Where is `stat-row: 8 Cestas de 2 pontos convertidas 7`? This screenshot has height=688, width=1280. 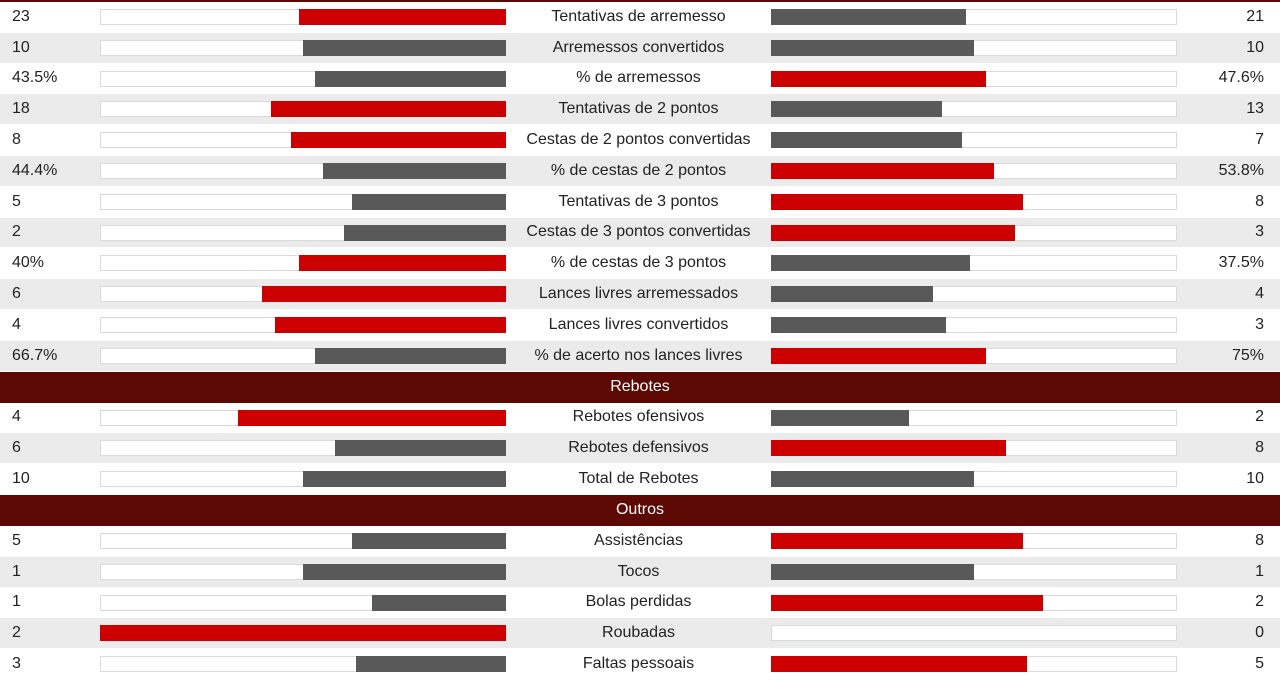 stat-row: 8 Cestas de 2 pontos convertidas 7 is located at coordinates (640, 140).